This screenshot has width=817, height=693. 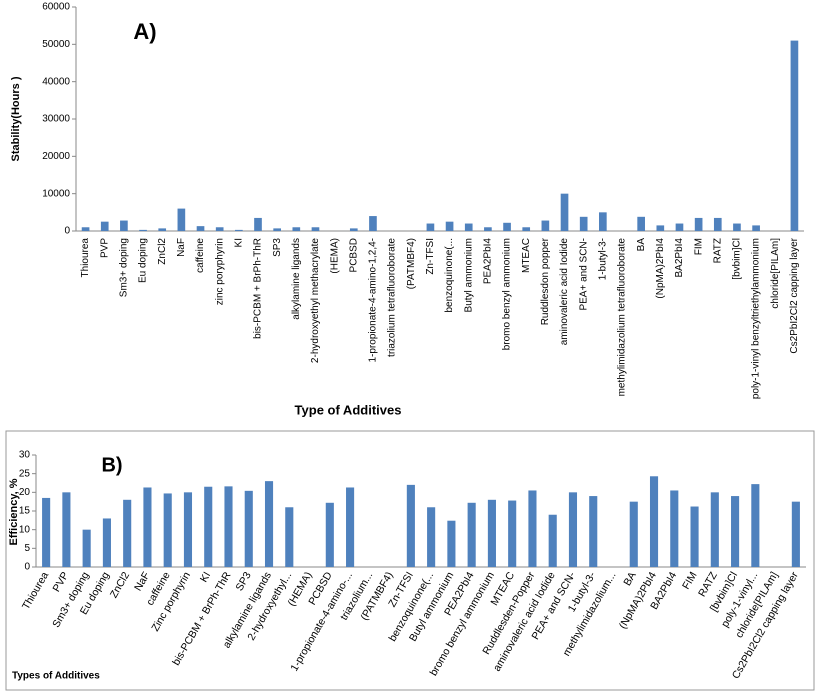 What do you see at coordinates (315, 300) in the screenshot?
I see `x-tick-label: 2-hydroxyethyl methacrylate` at bounding box center [315, 300].